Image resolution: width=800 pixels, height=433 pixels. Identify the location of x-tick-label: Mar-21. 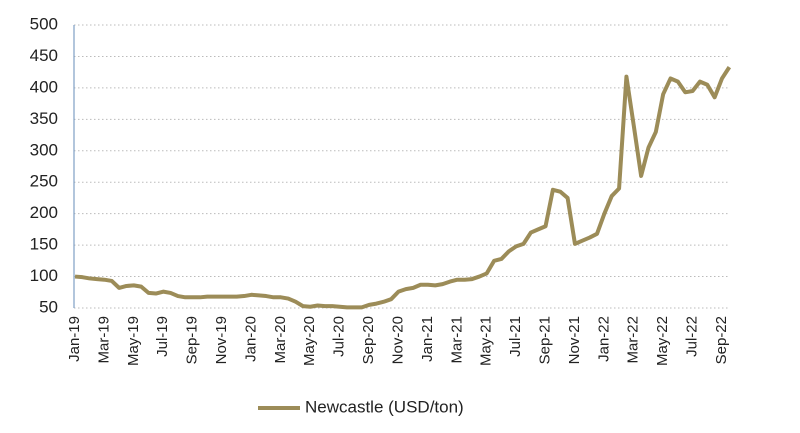
(456, 340).